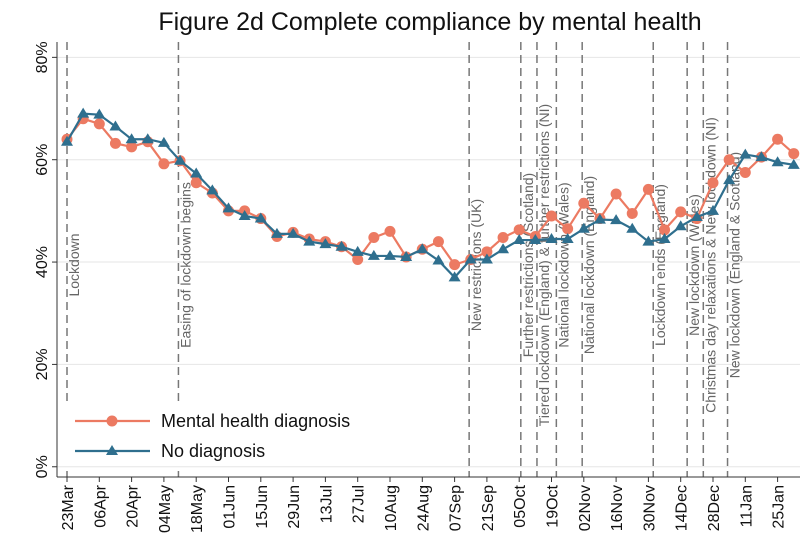  Describe the element at coordinates (230, 434) in the screenshot. I see `legend-box` at that location.